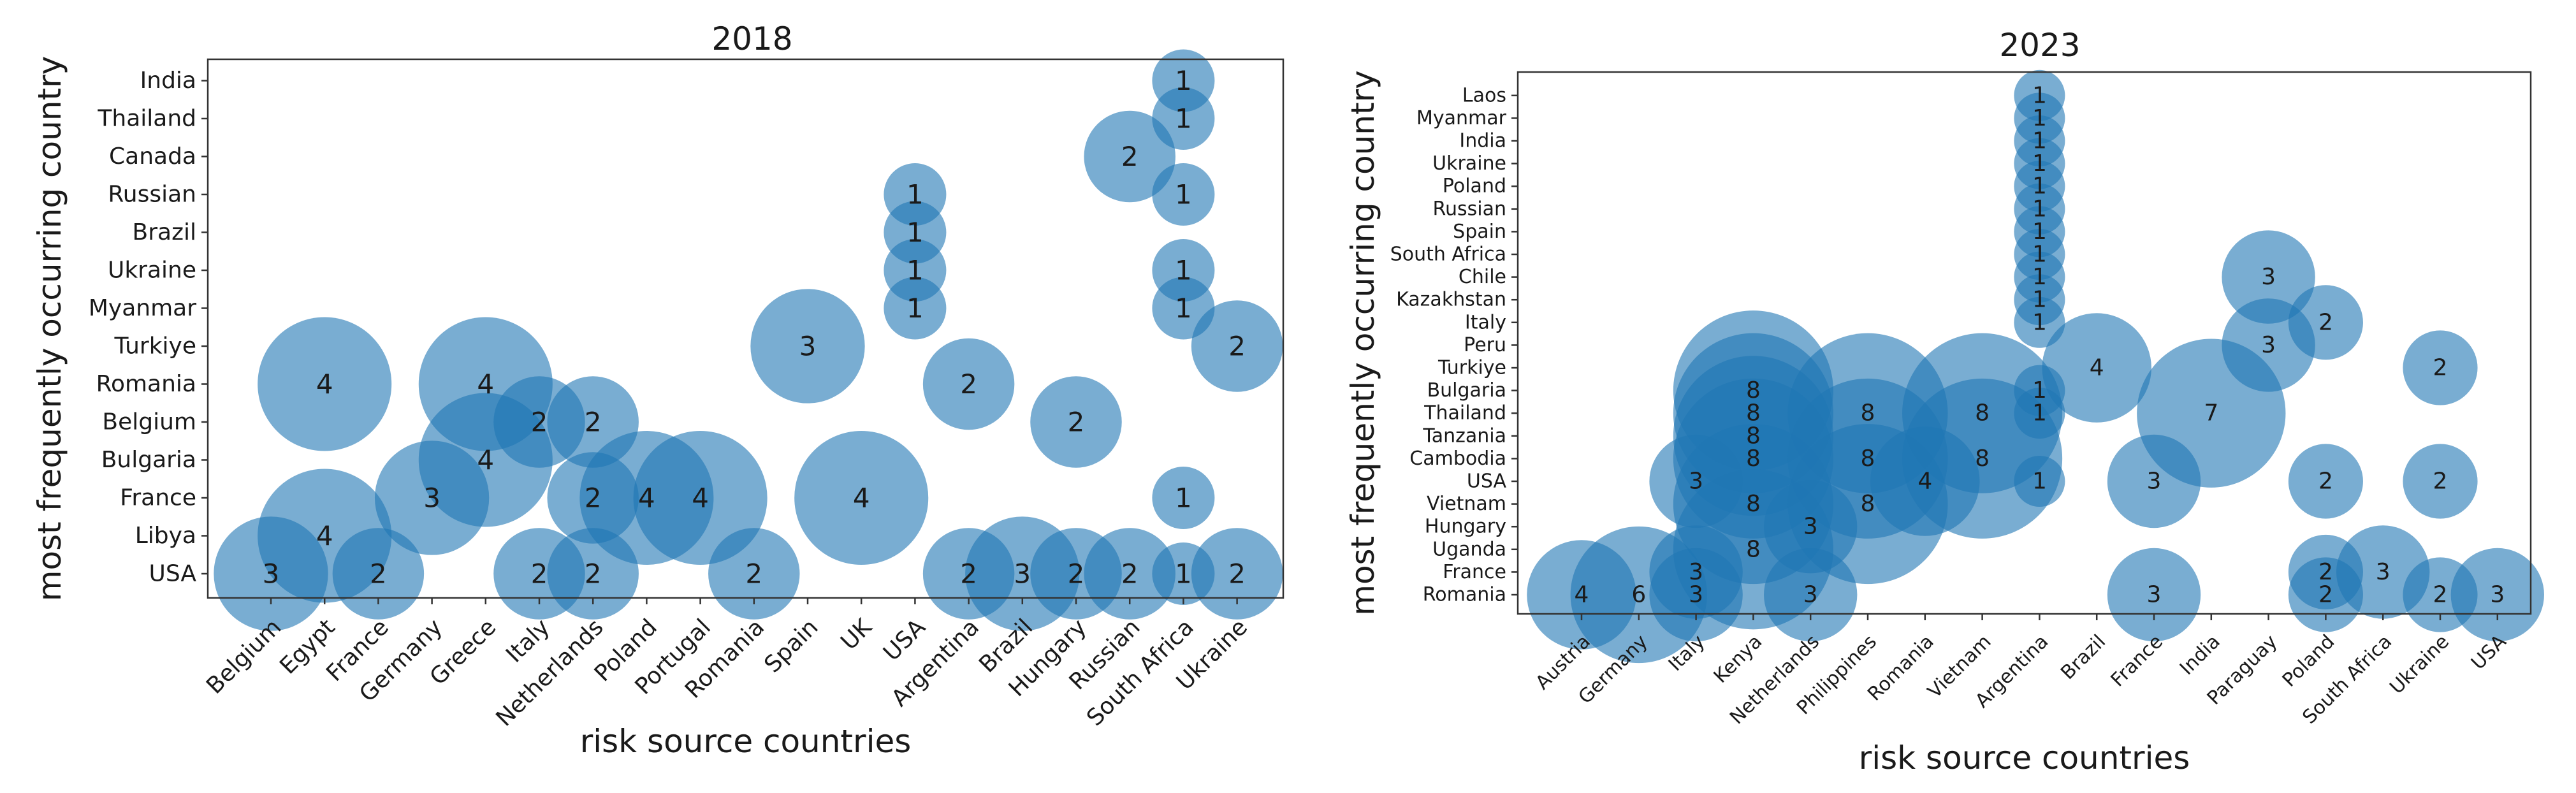 The height and width of the screenshot is (793, 2576). I want to click on y-tick-label: Spain, so click(1479, 232).